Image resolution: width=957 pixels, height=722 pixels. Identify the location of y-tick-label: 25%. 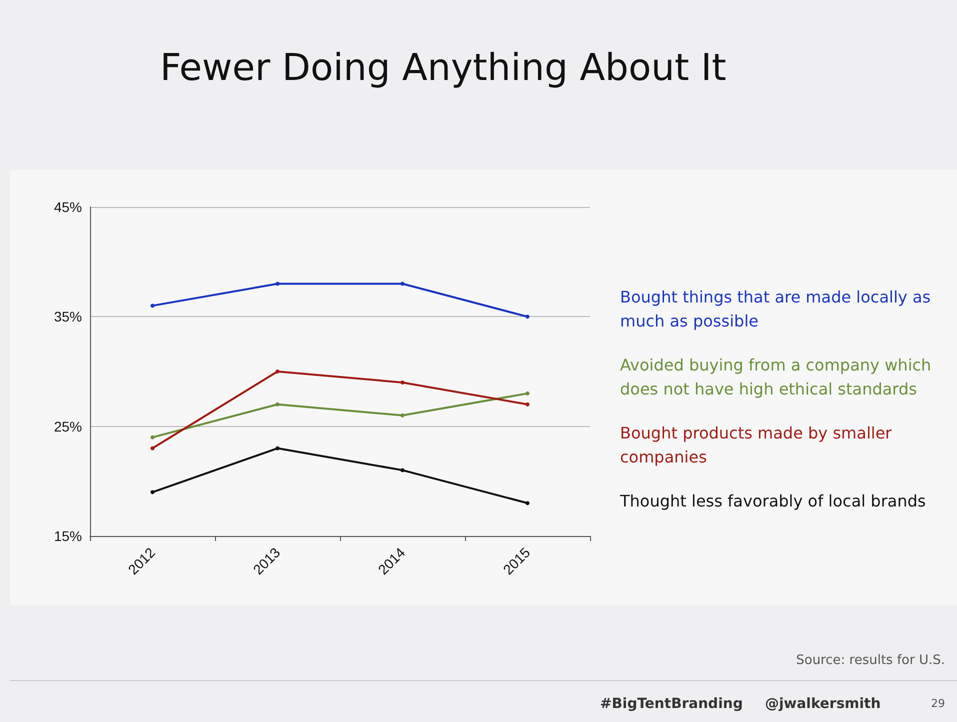
(68, 426).